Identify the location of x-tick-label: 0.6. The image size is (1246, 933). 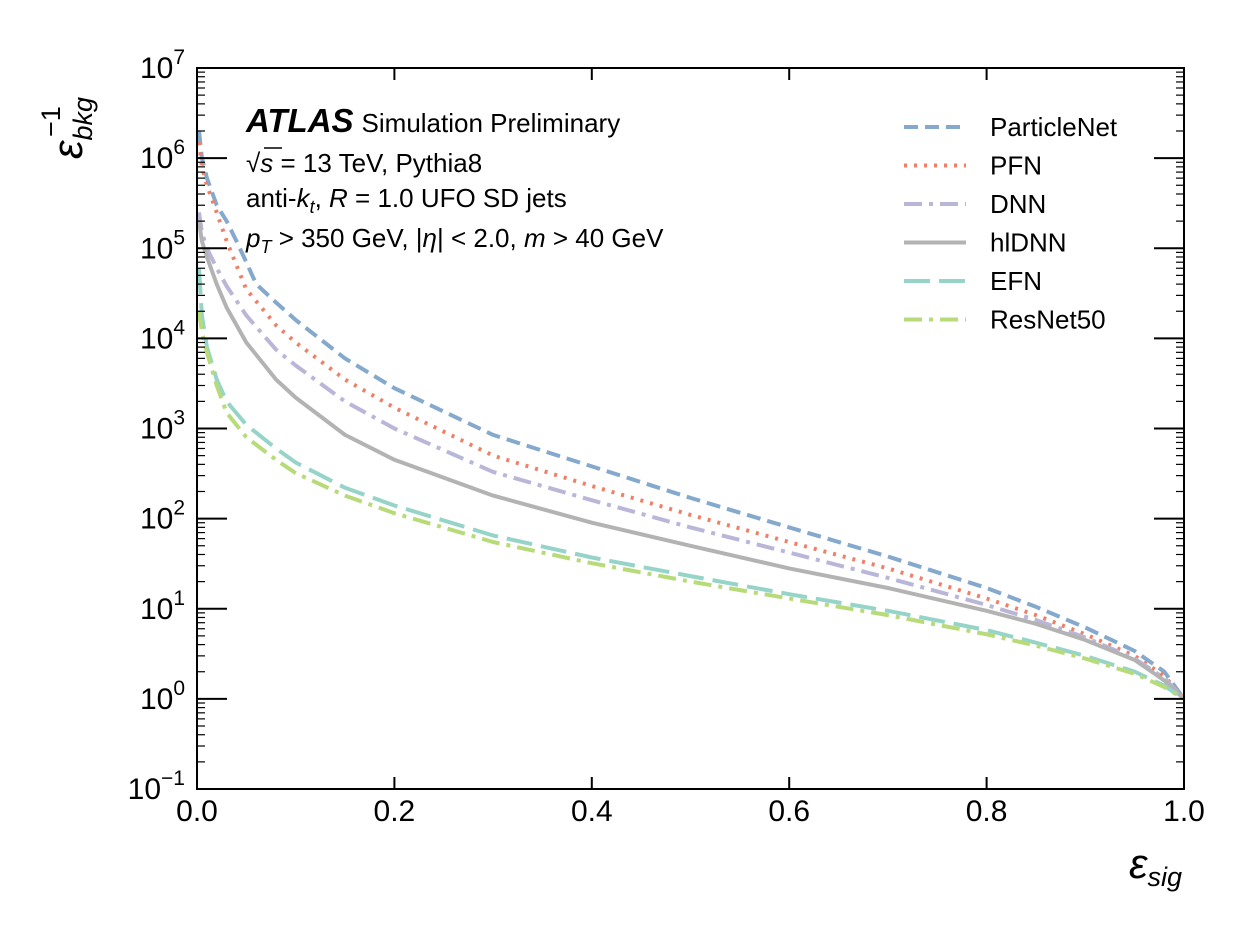
(789, 811).